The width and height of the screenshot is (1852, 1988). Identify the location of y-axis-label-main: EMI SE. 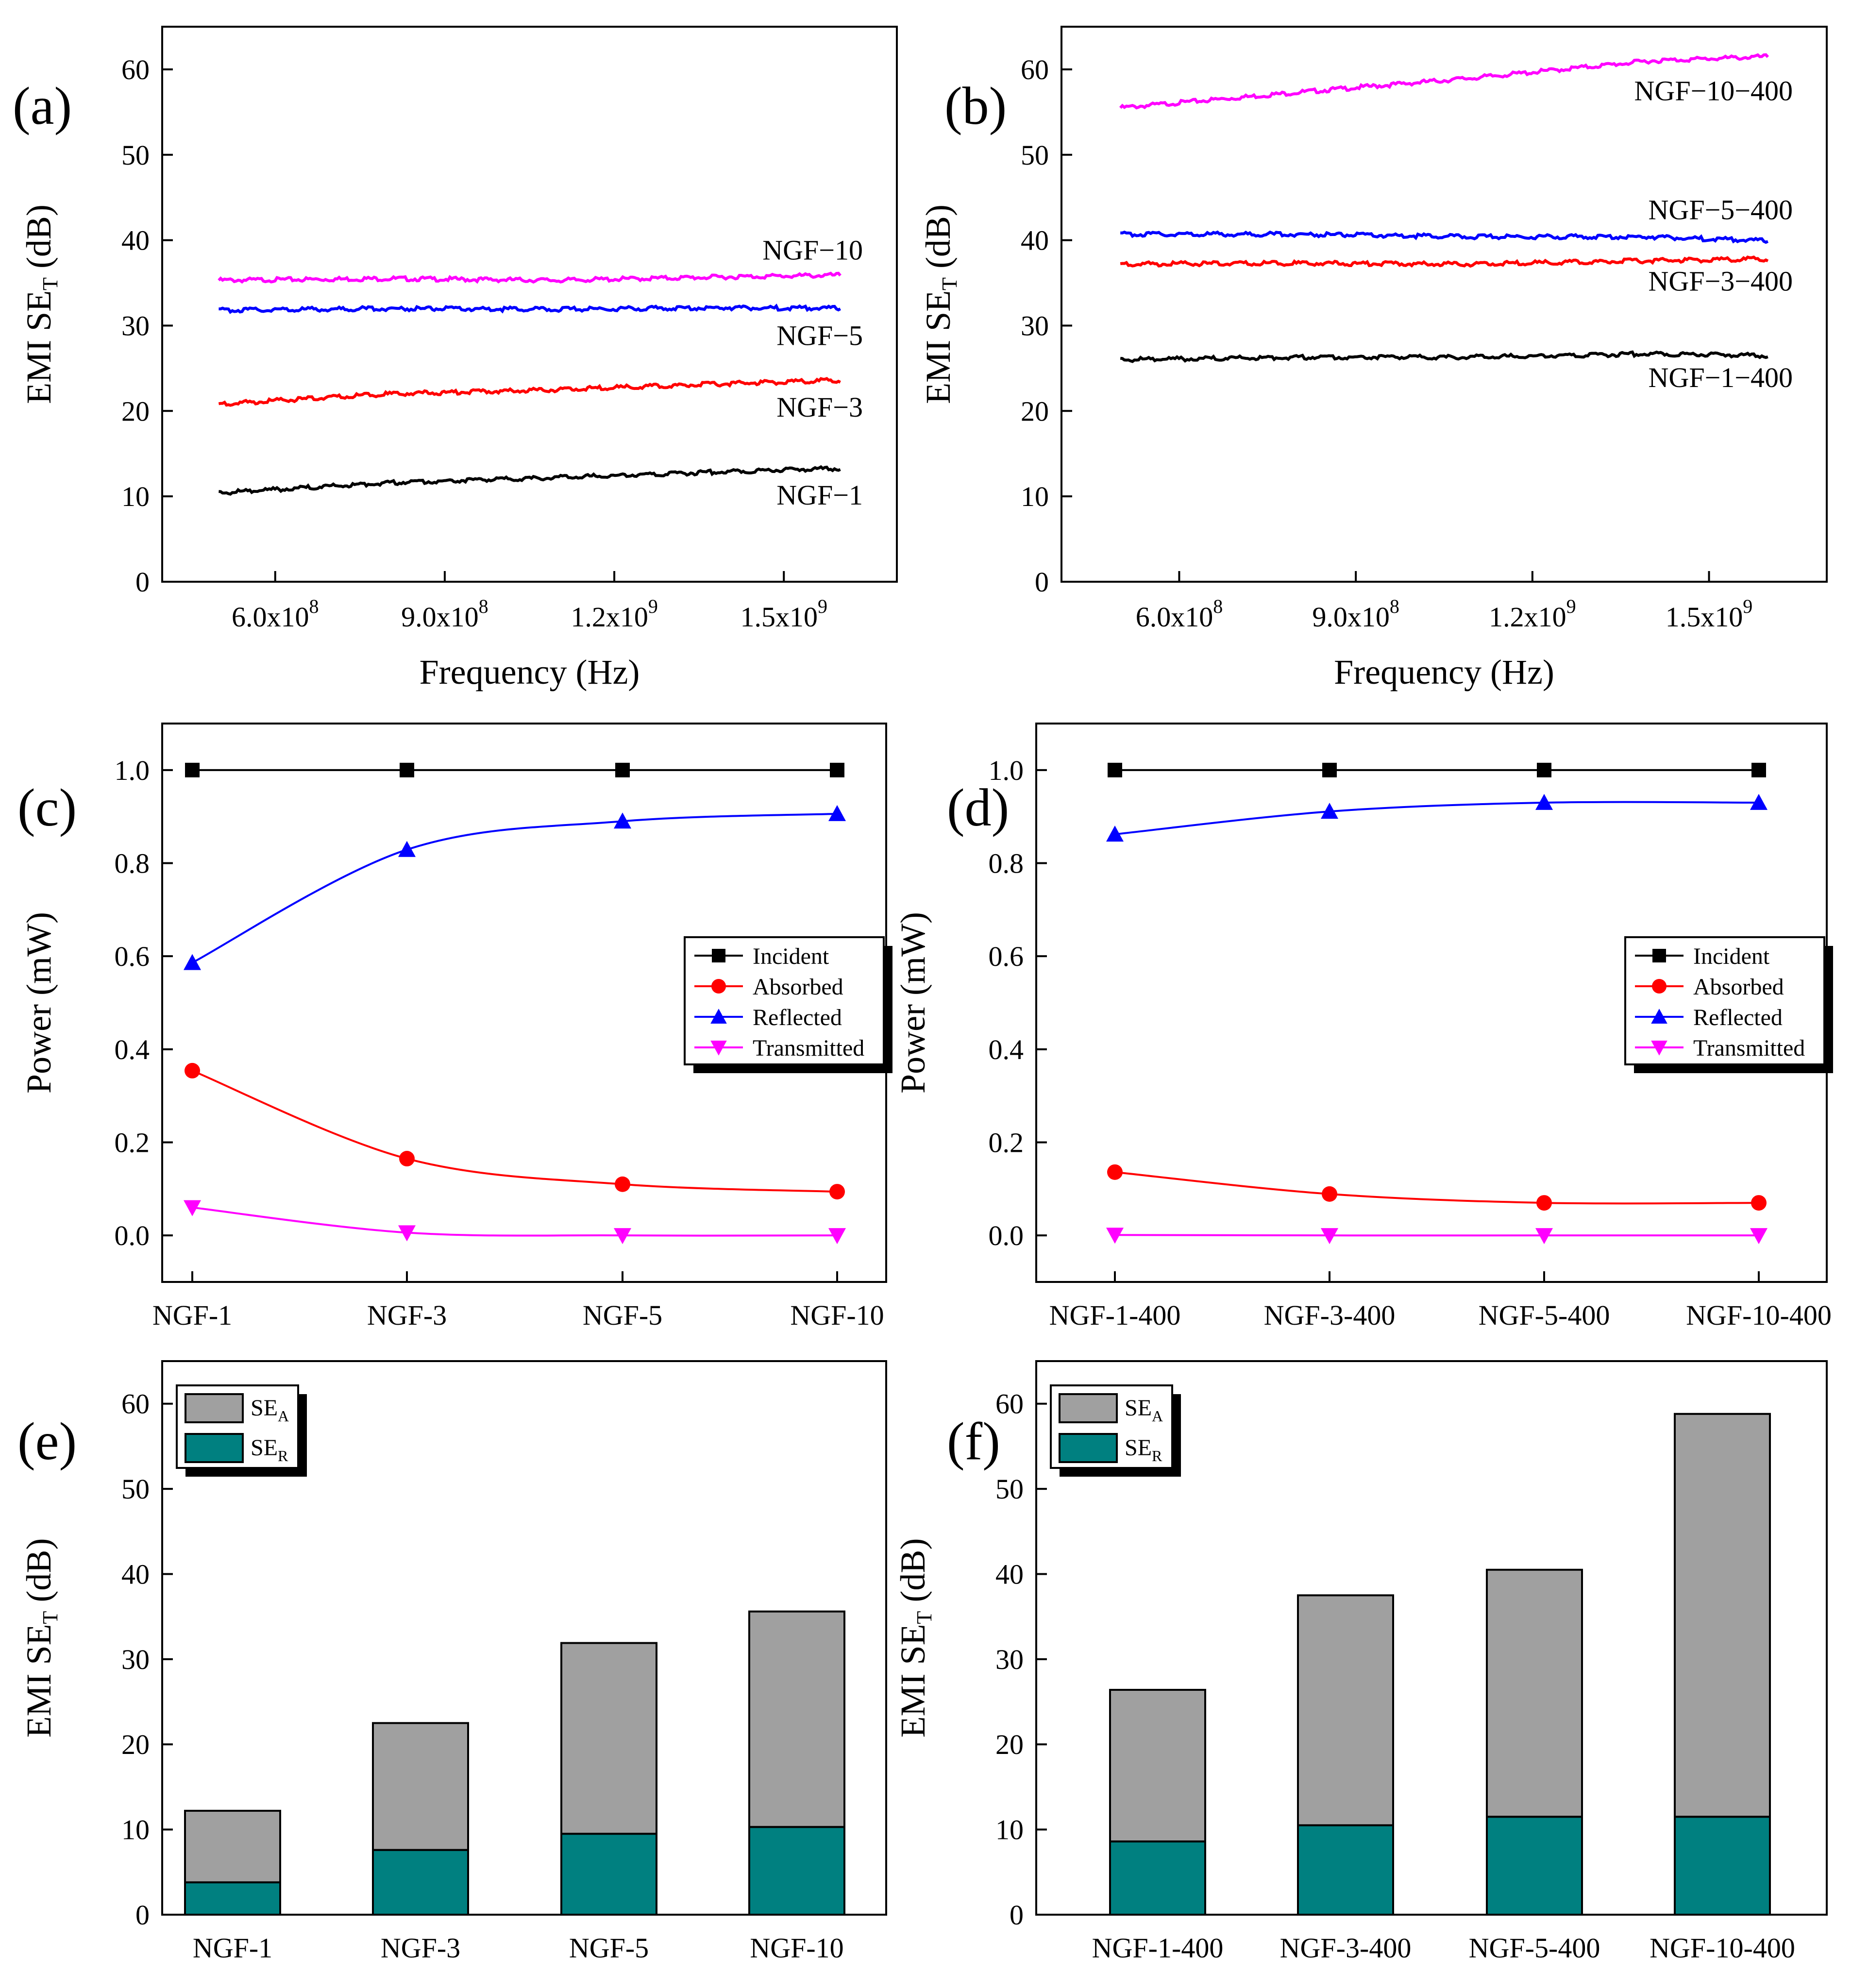
(38, 1680).